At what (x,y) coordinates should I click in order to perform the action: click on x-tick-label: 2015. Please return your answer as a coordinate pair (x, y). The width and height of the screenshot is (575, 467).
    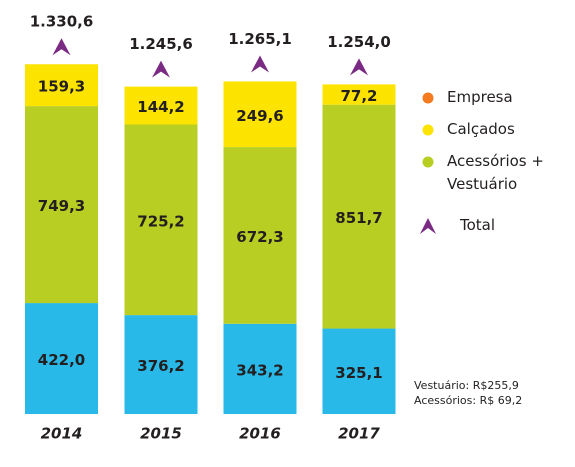
    Looking at the image, I should click on (161, 434).